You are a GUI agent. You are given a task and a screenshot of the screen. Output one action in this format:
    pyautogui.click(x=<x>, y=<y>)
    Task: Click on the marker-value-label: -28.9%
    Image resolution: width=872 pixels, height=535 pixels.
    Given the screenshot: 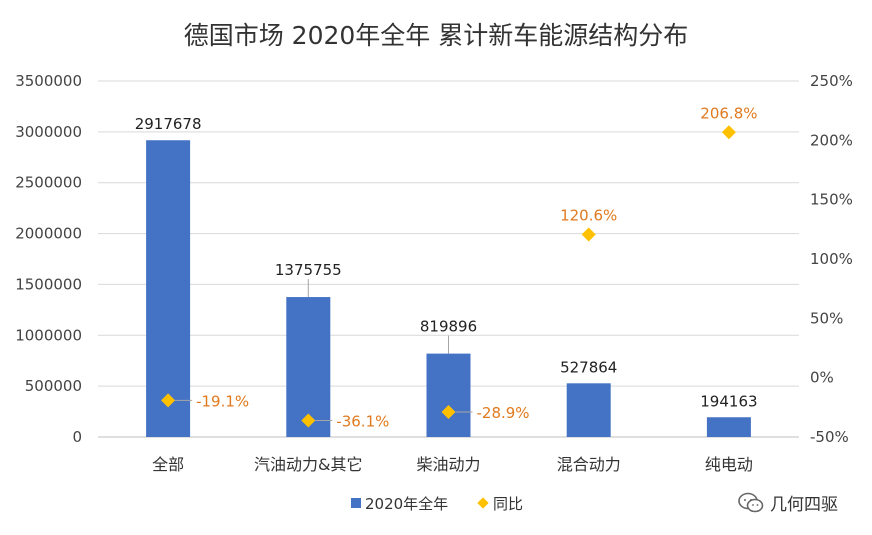 What is the action you would take?
    pyautogui.click(x=503, y=413)
    